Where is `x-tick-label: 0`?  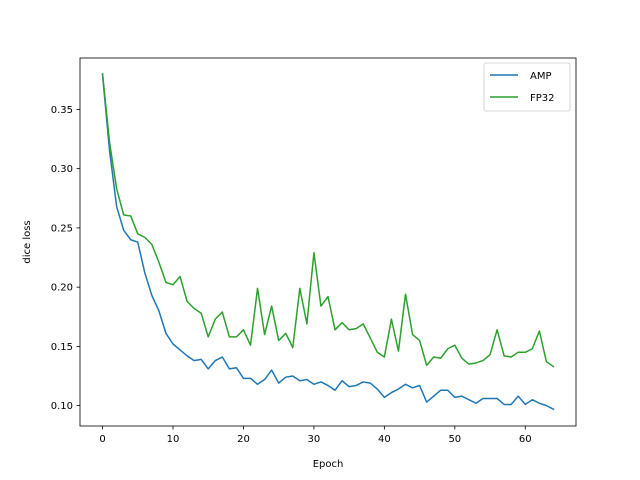
x-tick-label: 0 is located at coordinates (102, 439).